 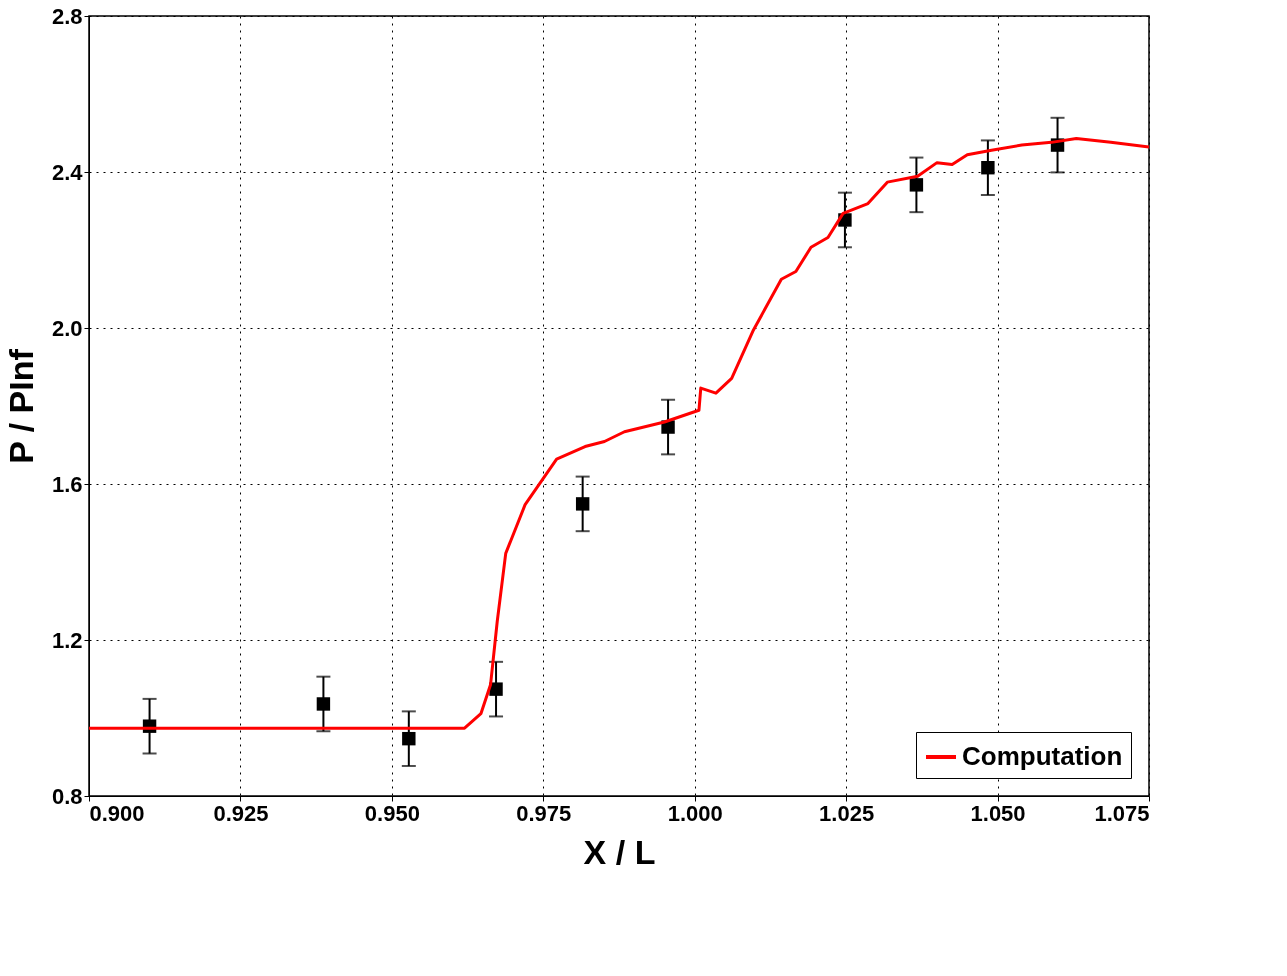 What do you see at coordinates (20, 406) in the screenshot?
I see `y-axis-title: P / PInf` at bounding box center [20, 406].